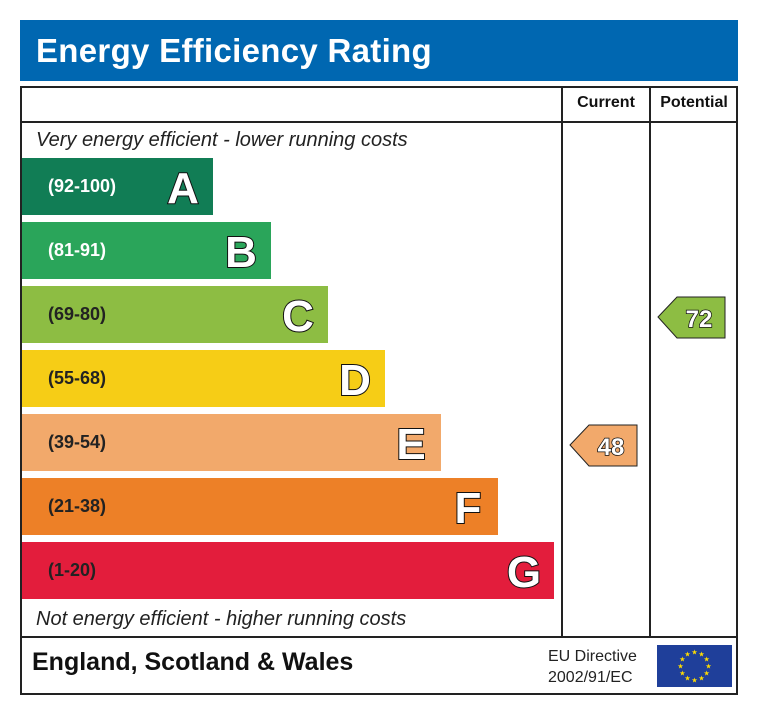 This screenshot has height=715, width=760. What do you see at coordinates (77, 314) in the screenshot?
I see `band-range: (69-80)` at bounding box center [77, 314].